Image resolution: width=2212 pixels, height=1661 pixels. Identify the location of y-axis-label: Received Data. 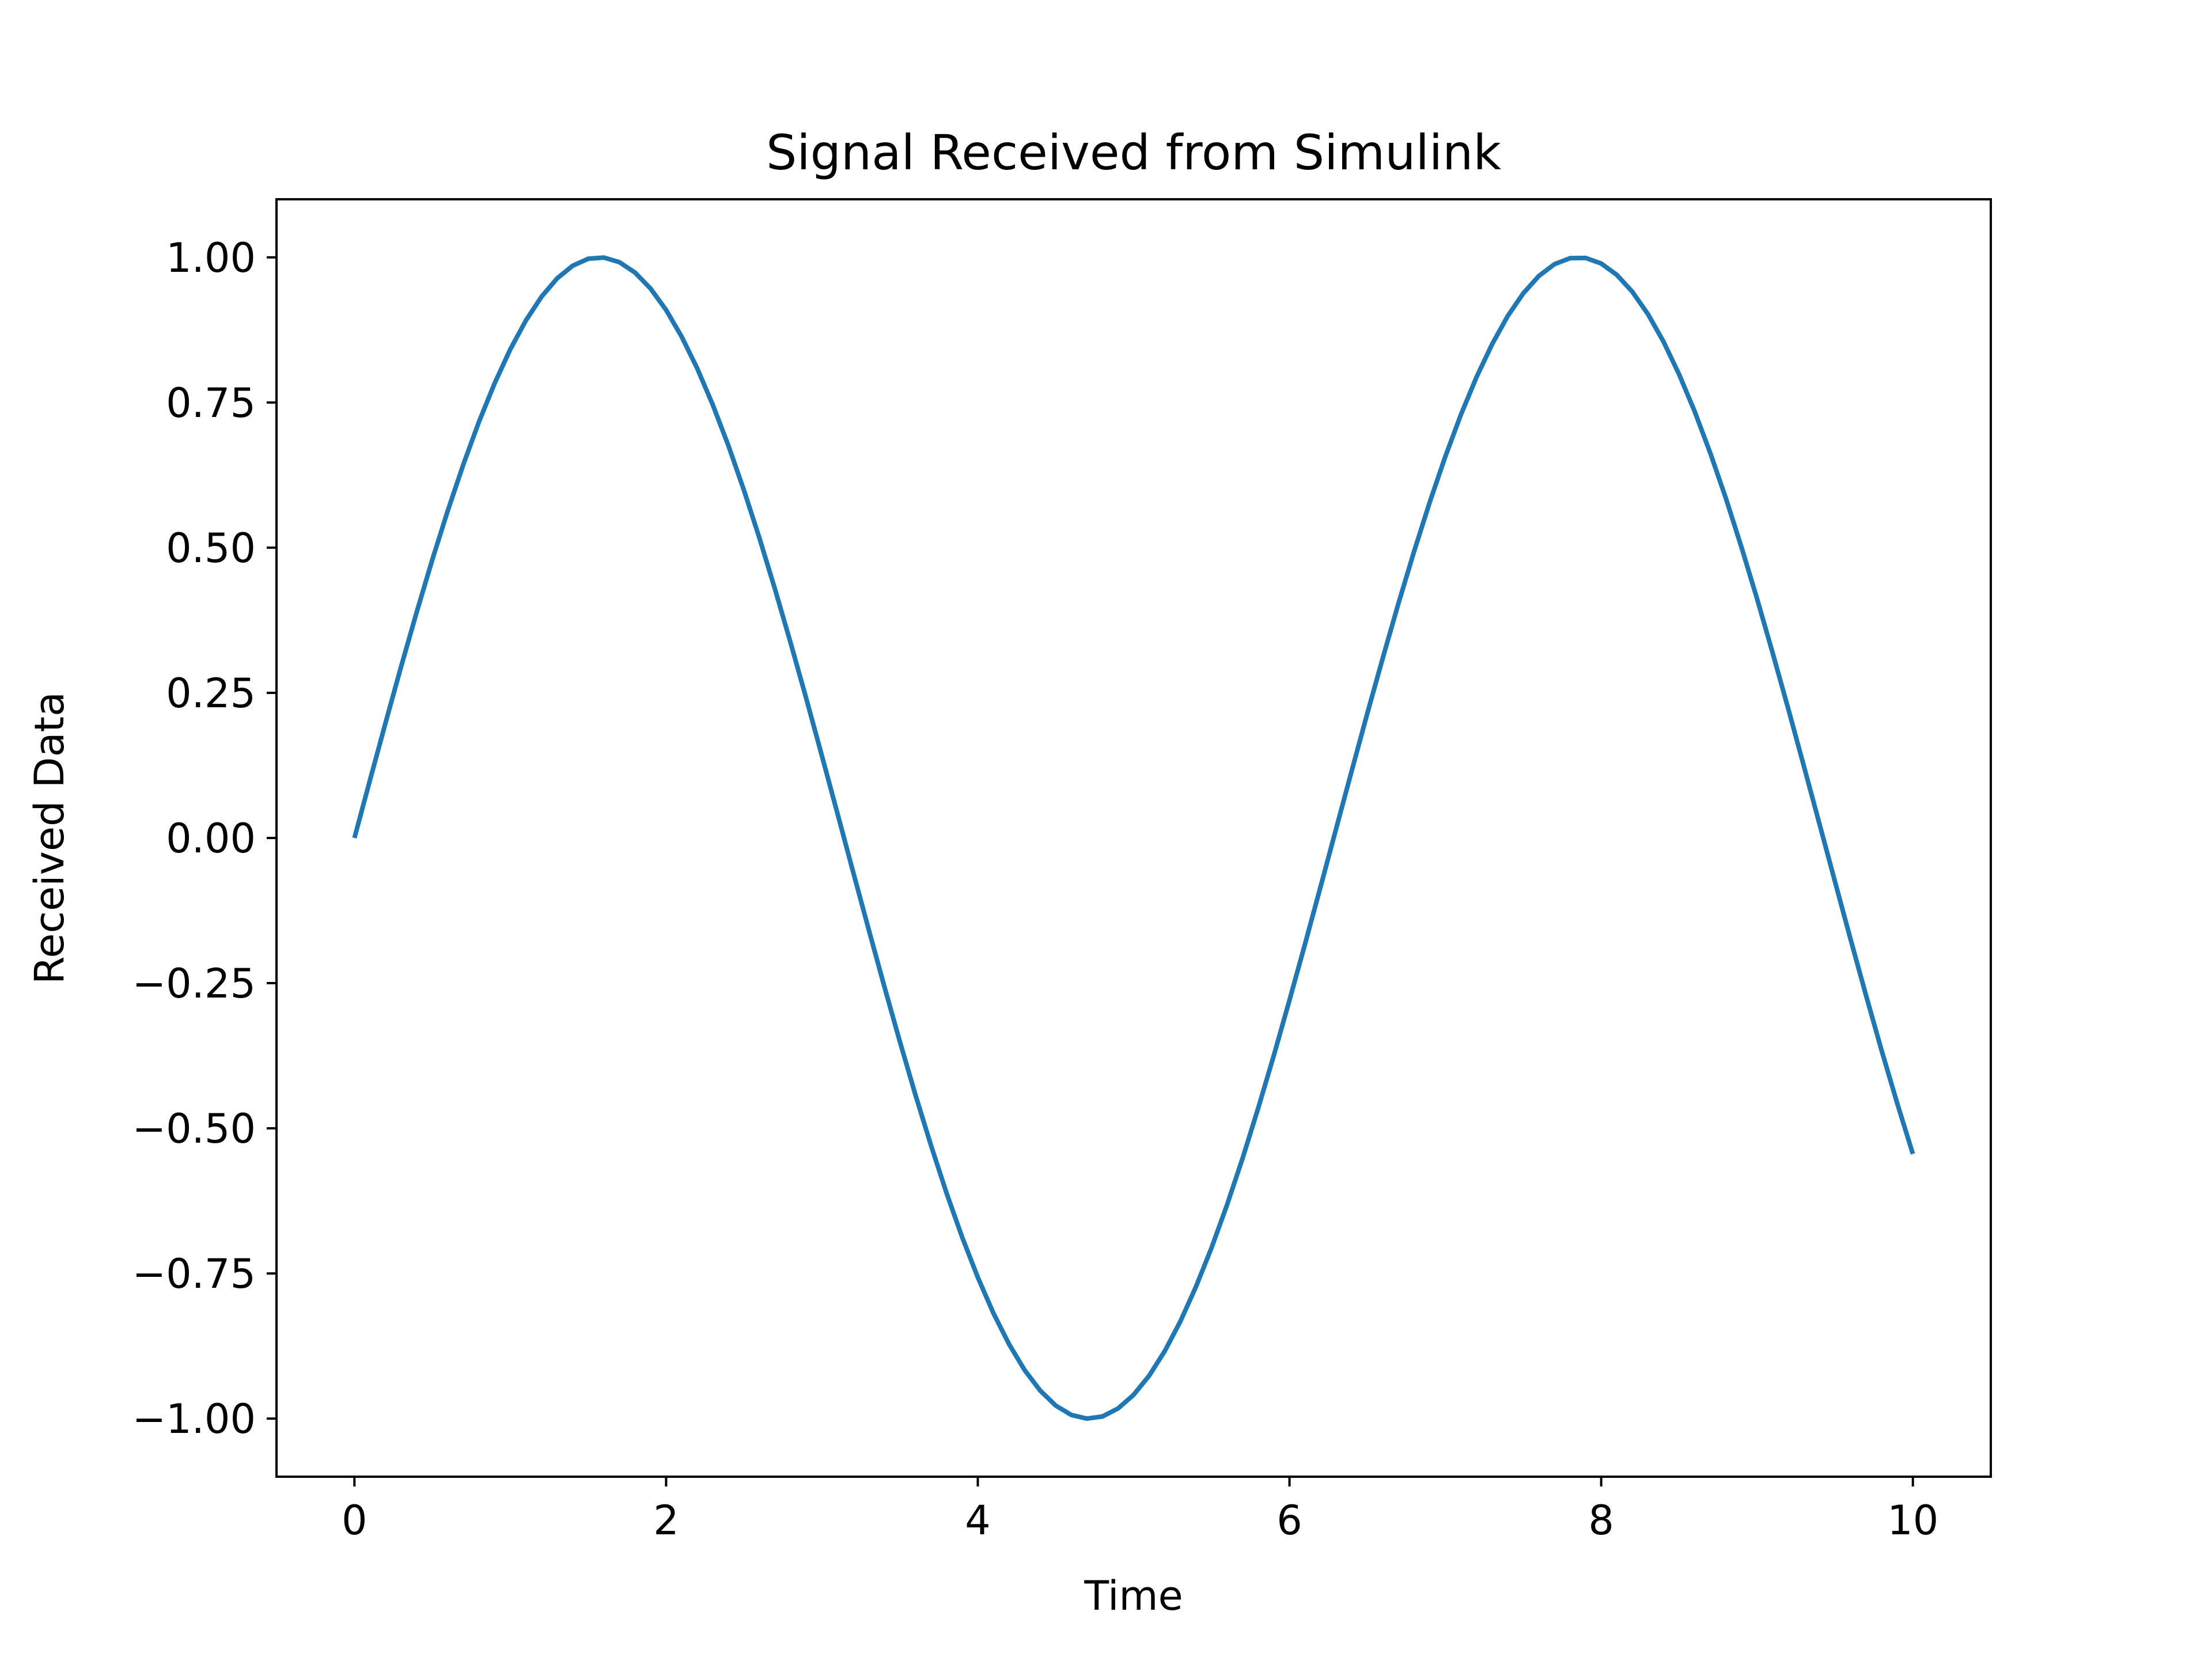
(49, 838).